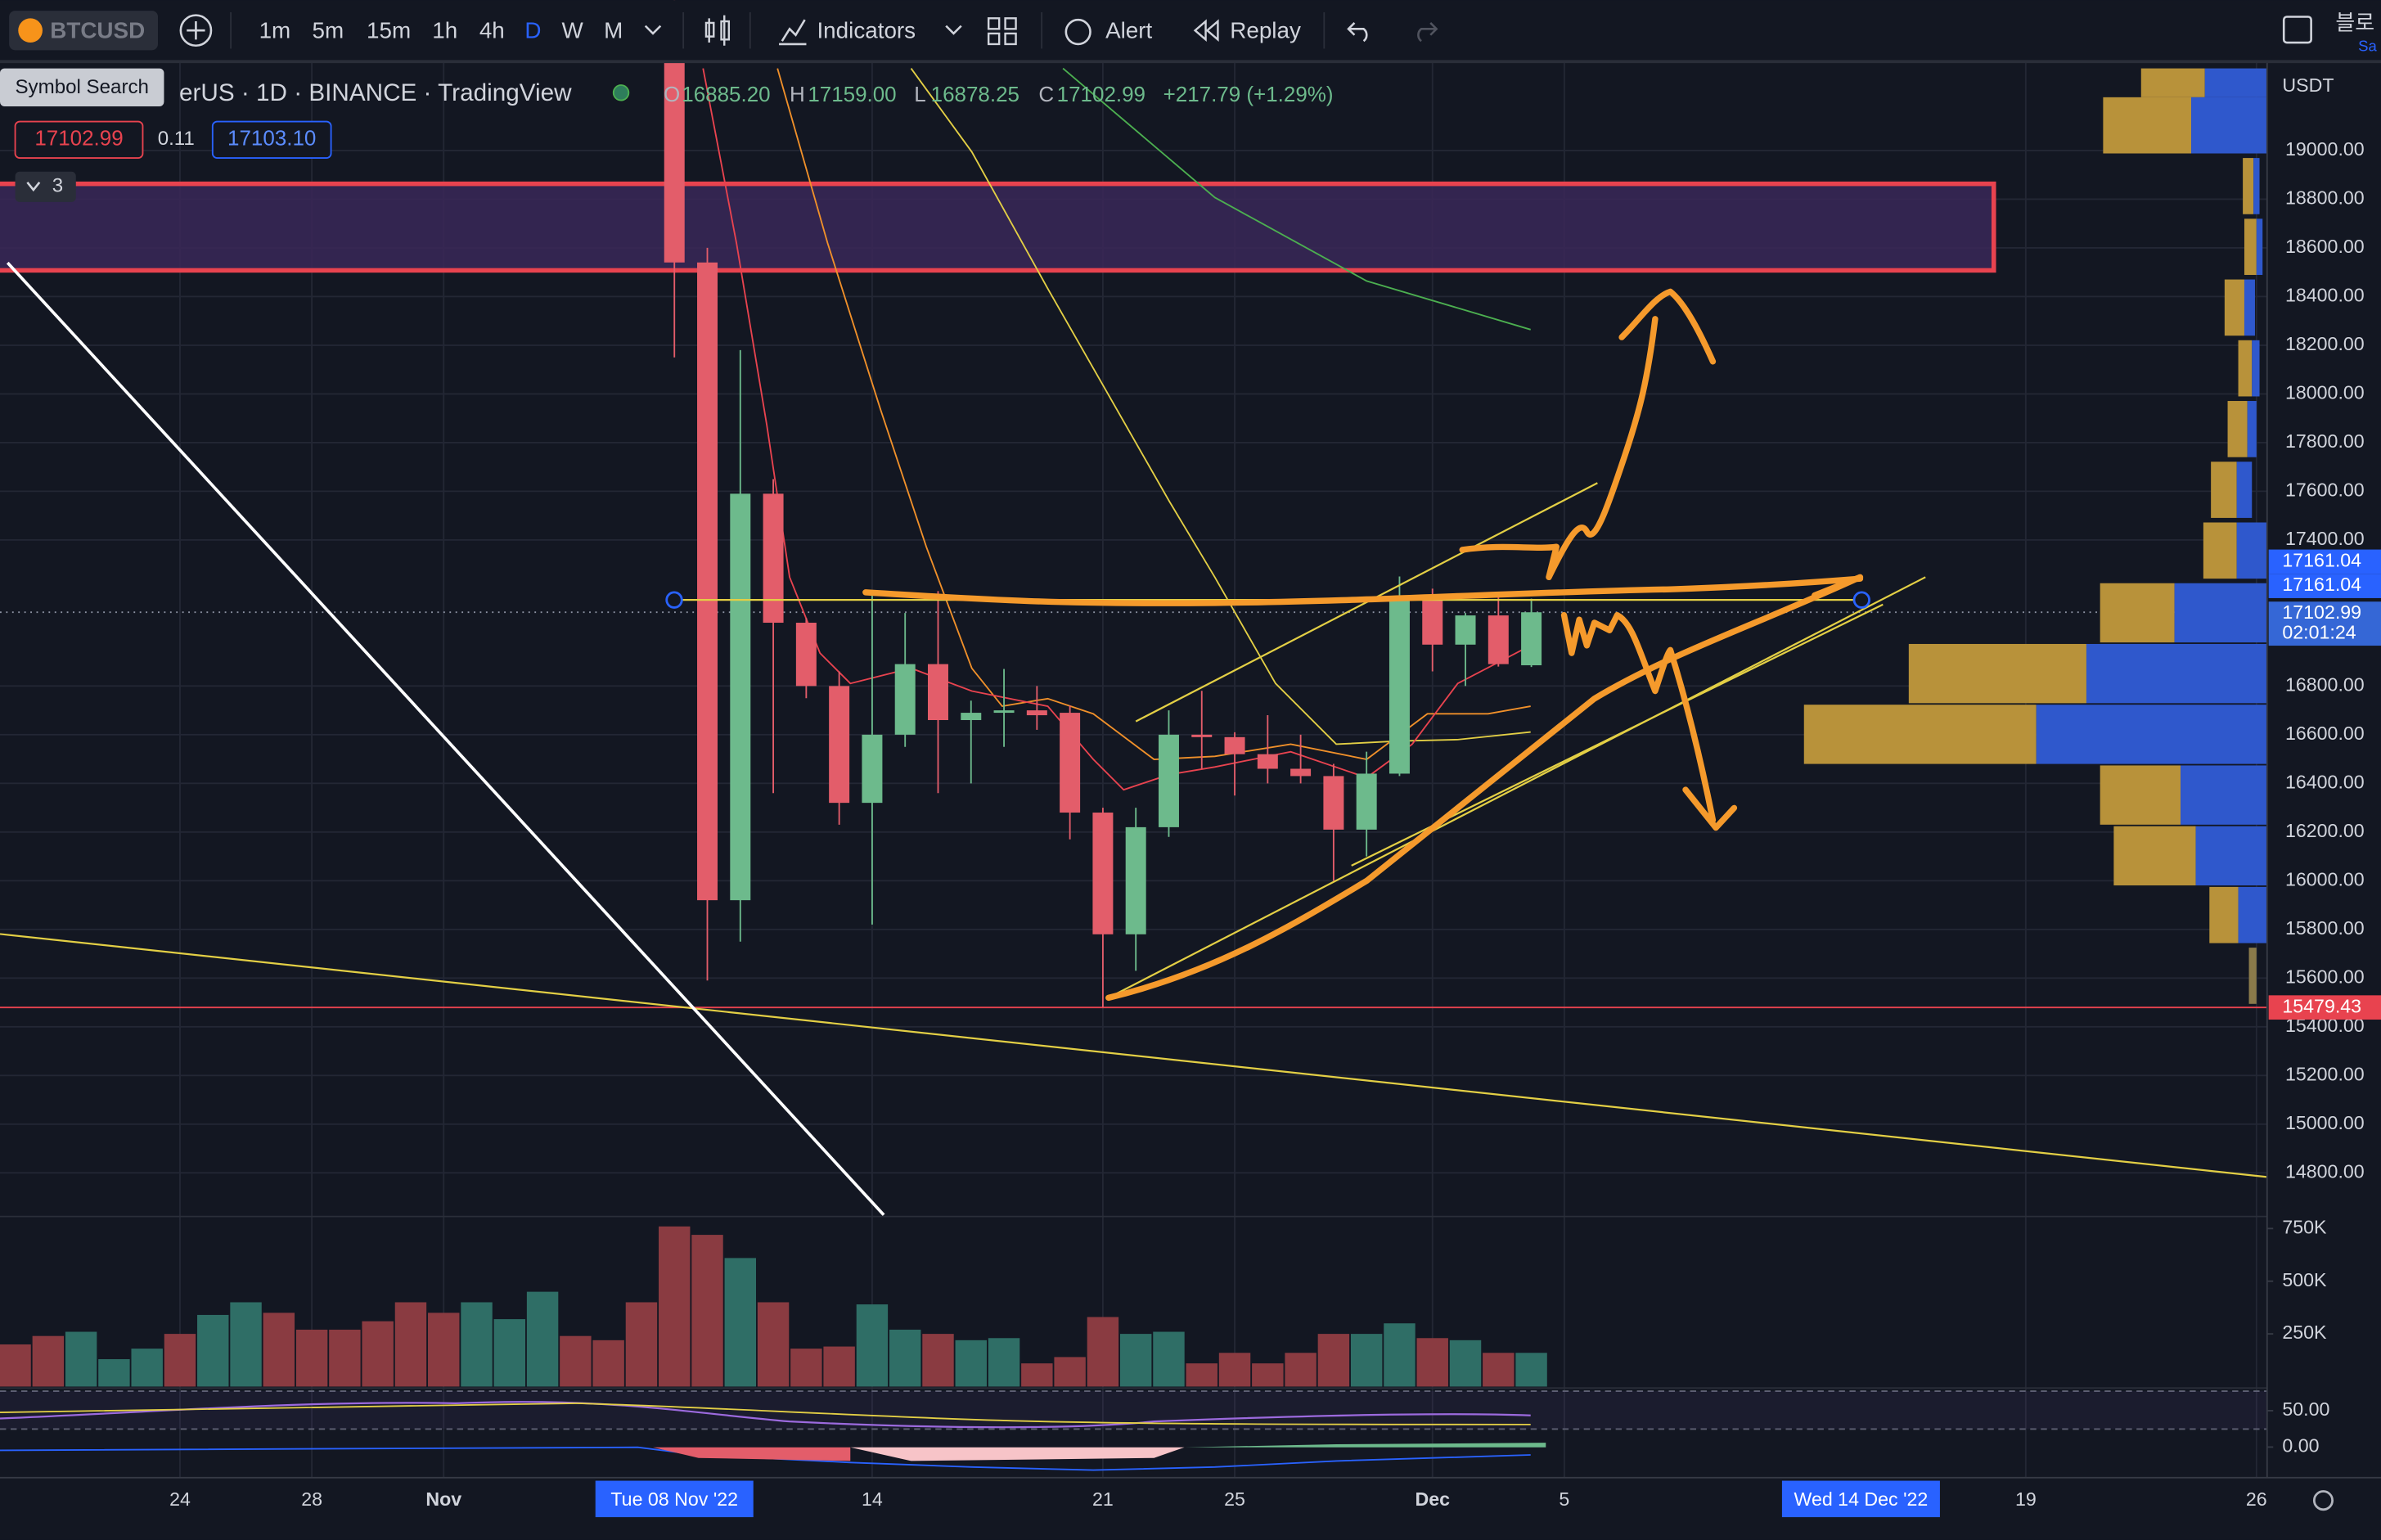  What do you see at coordinates (1046, 94) in the screenshot?
I see `ohlc-label: C` at bounding box center [1046, 94].